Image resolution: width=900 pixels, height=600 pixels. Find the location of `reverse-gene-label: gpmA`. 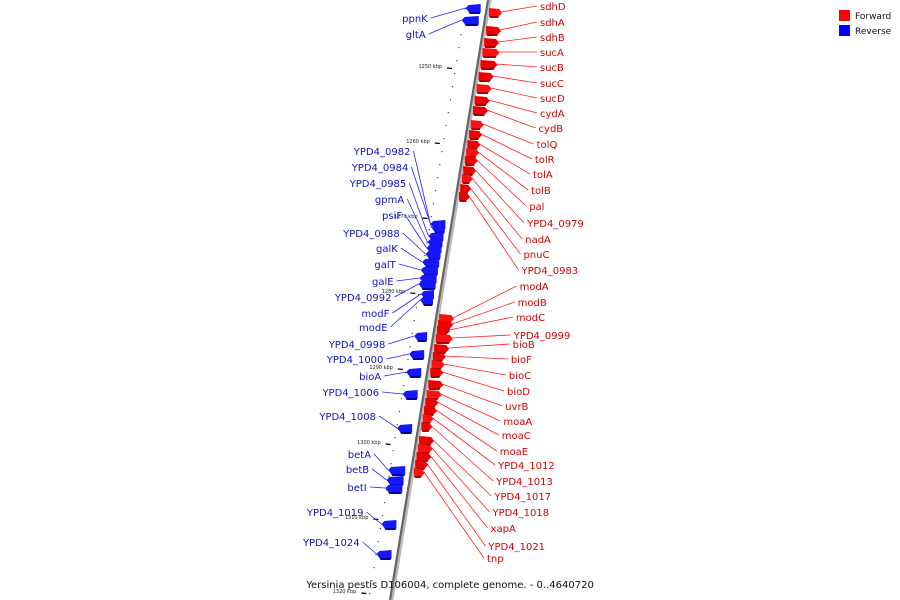

reverse-gene-label: gpmA is located at coordinates (389, 200).